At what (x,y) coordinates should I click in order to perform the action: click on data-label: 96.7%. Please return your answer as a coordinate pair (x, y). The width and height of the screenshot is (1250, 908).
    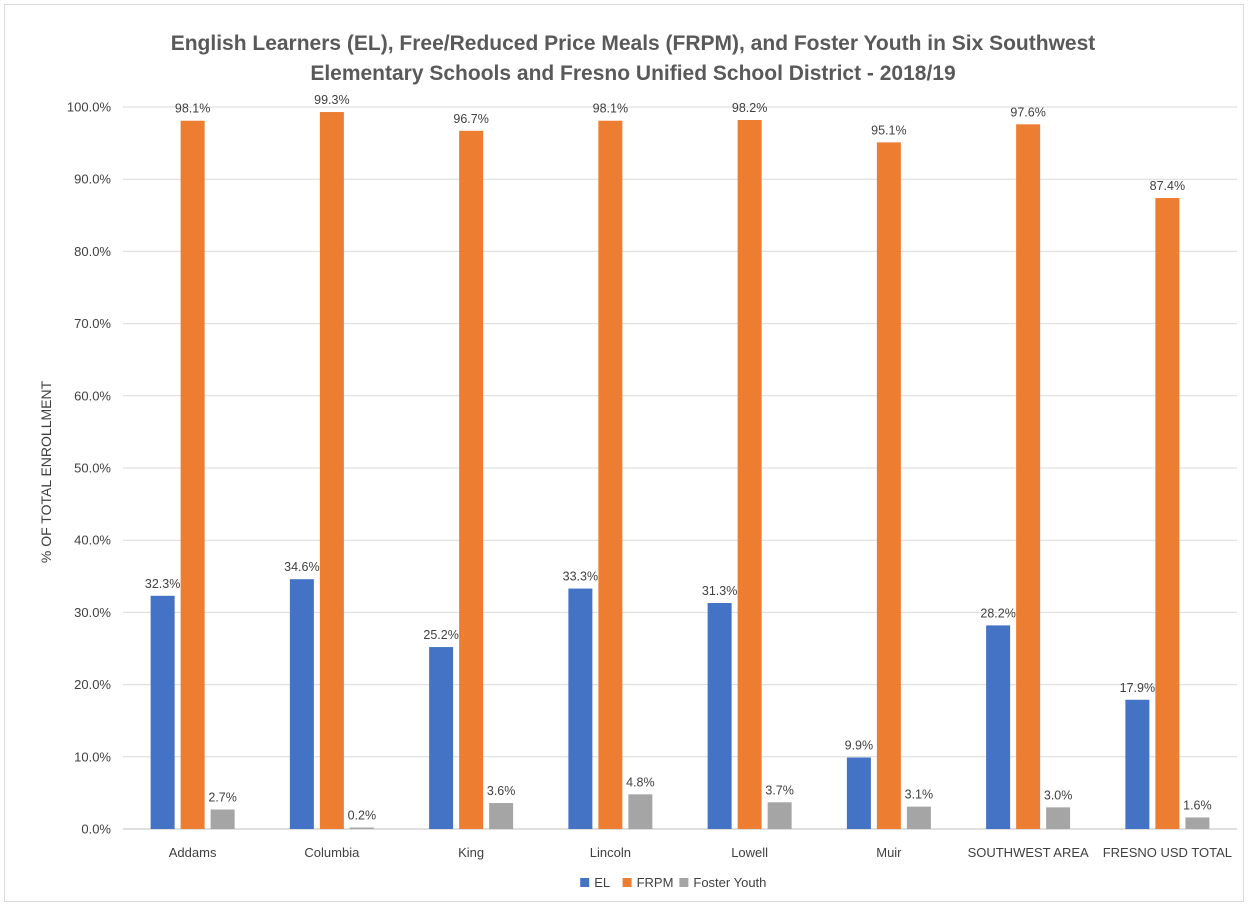
    Looking at the image, I should click on (470, 119).